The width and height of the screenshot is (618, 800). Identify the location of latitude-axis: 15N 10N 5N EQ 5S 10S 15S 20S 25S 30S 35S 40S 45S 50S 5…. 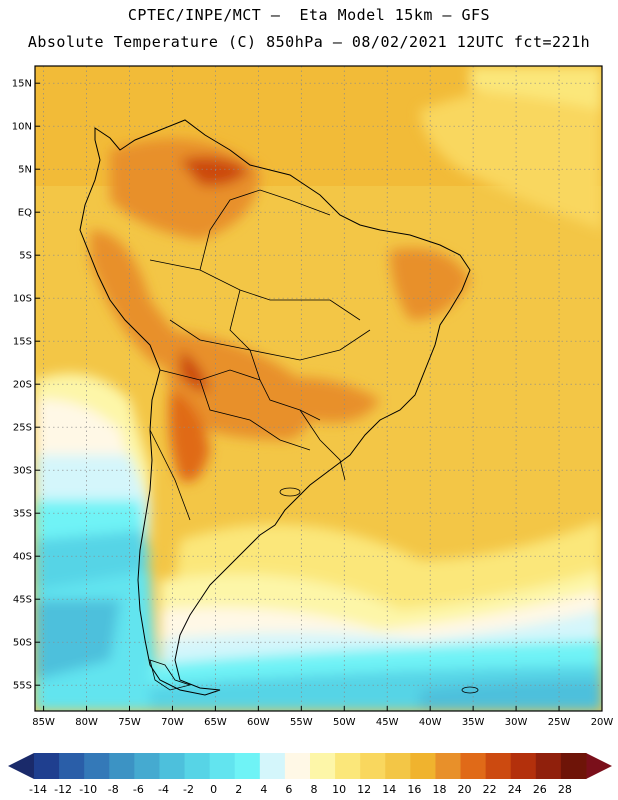
(26, 385).